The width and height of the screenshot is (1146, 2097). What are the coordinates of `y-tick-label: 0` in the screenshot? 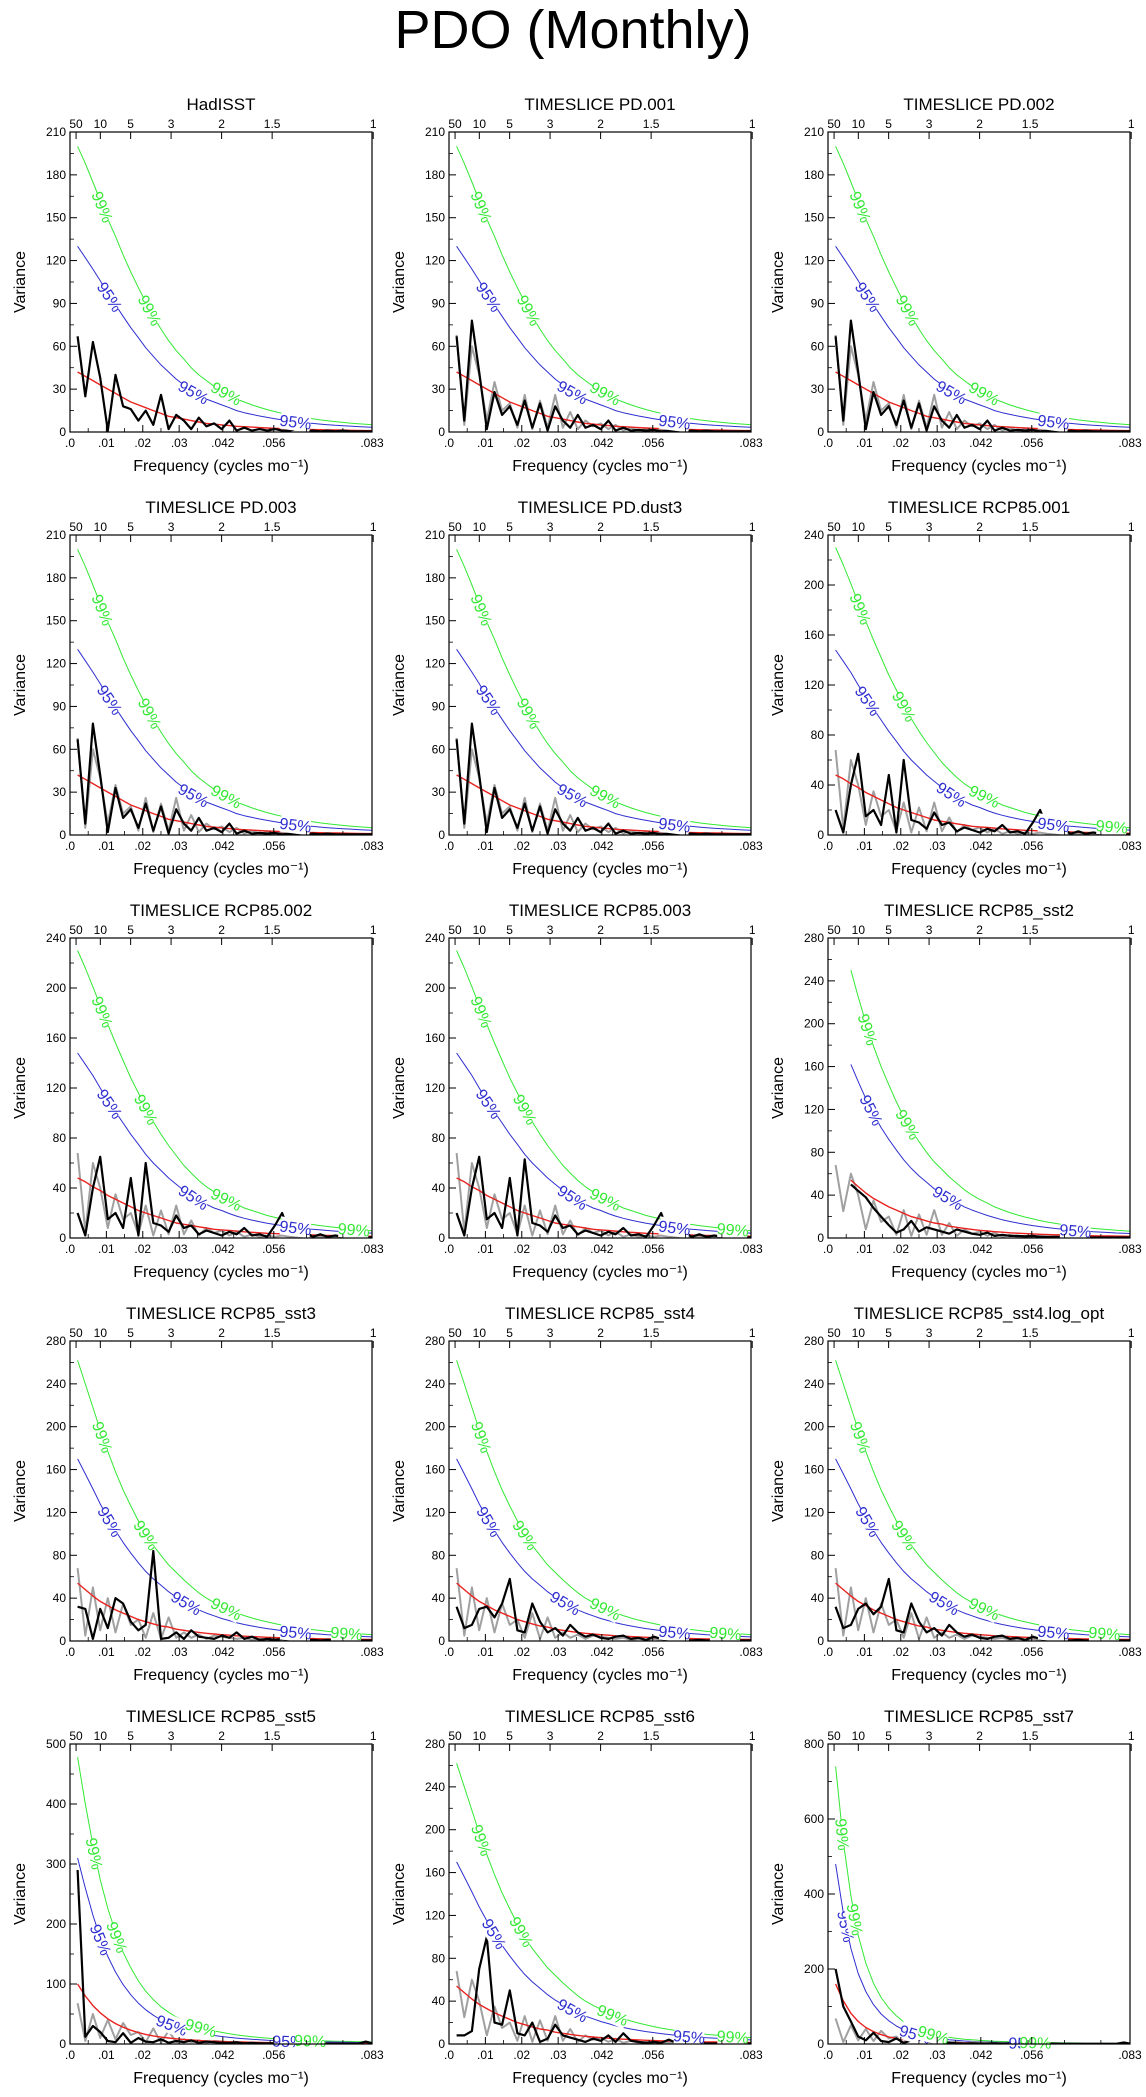 It's located at (62, 432).